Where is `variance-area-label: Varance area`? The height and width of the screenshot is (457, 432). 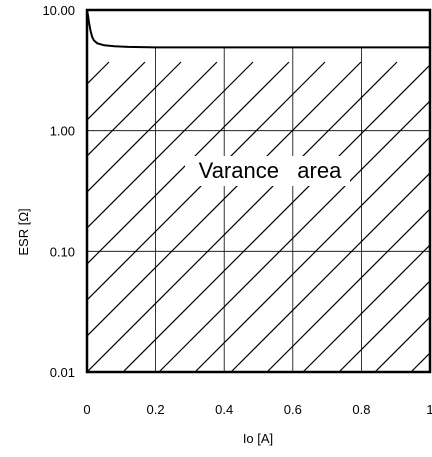 variance-area-label: Varance area is located at coordinates (270, 170).